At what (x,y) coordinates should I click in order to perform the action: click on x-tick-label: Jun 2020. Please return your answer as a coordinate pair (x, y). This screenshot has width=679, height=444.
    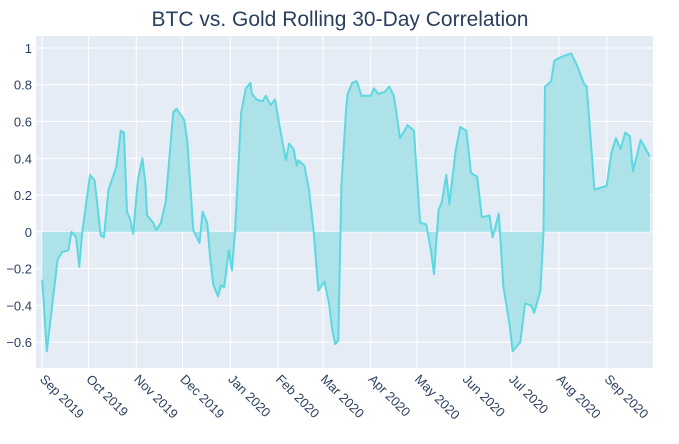
    Looking at the image, I should click on (484, 396).